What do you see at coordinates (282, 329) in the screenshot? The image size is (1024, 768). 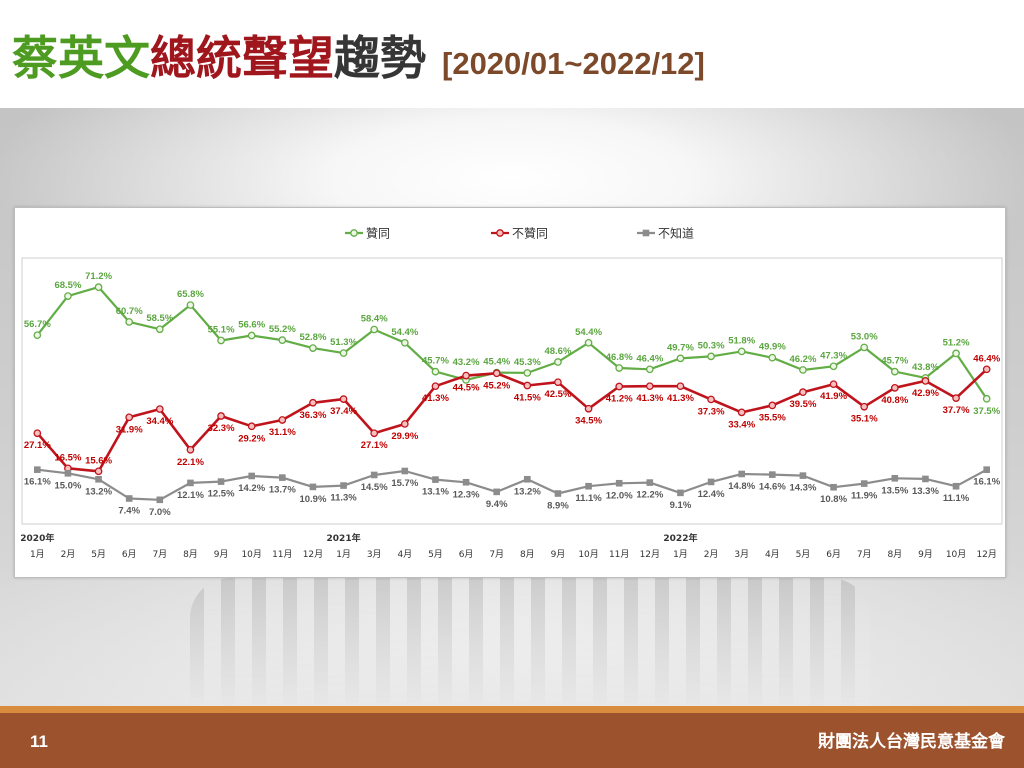 I see `approve-label-8: 55.2%` at bounding box center [282, 329].